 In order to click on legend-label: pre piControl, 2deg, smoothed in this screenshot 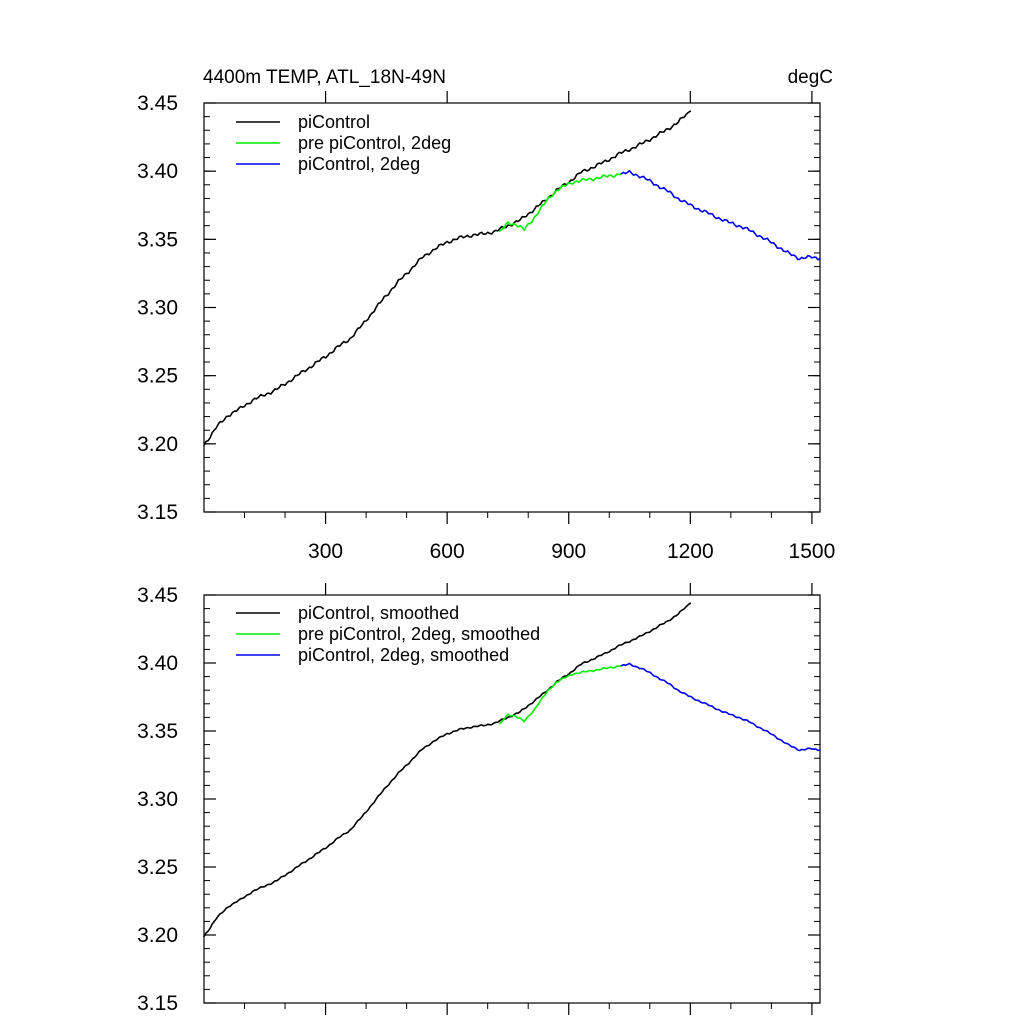, I will do `click(419, 634)`.